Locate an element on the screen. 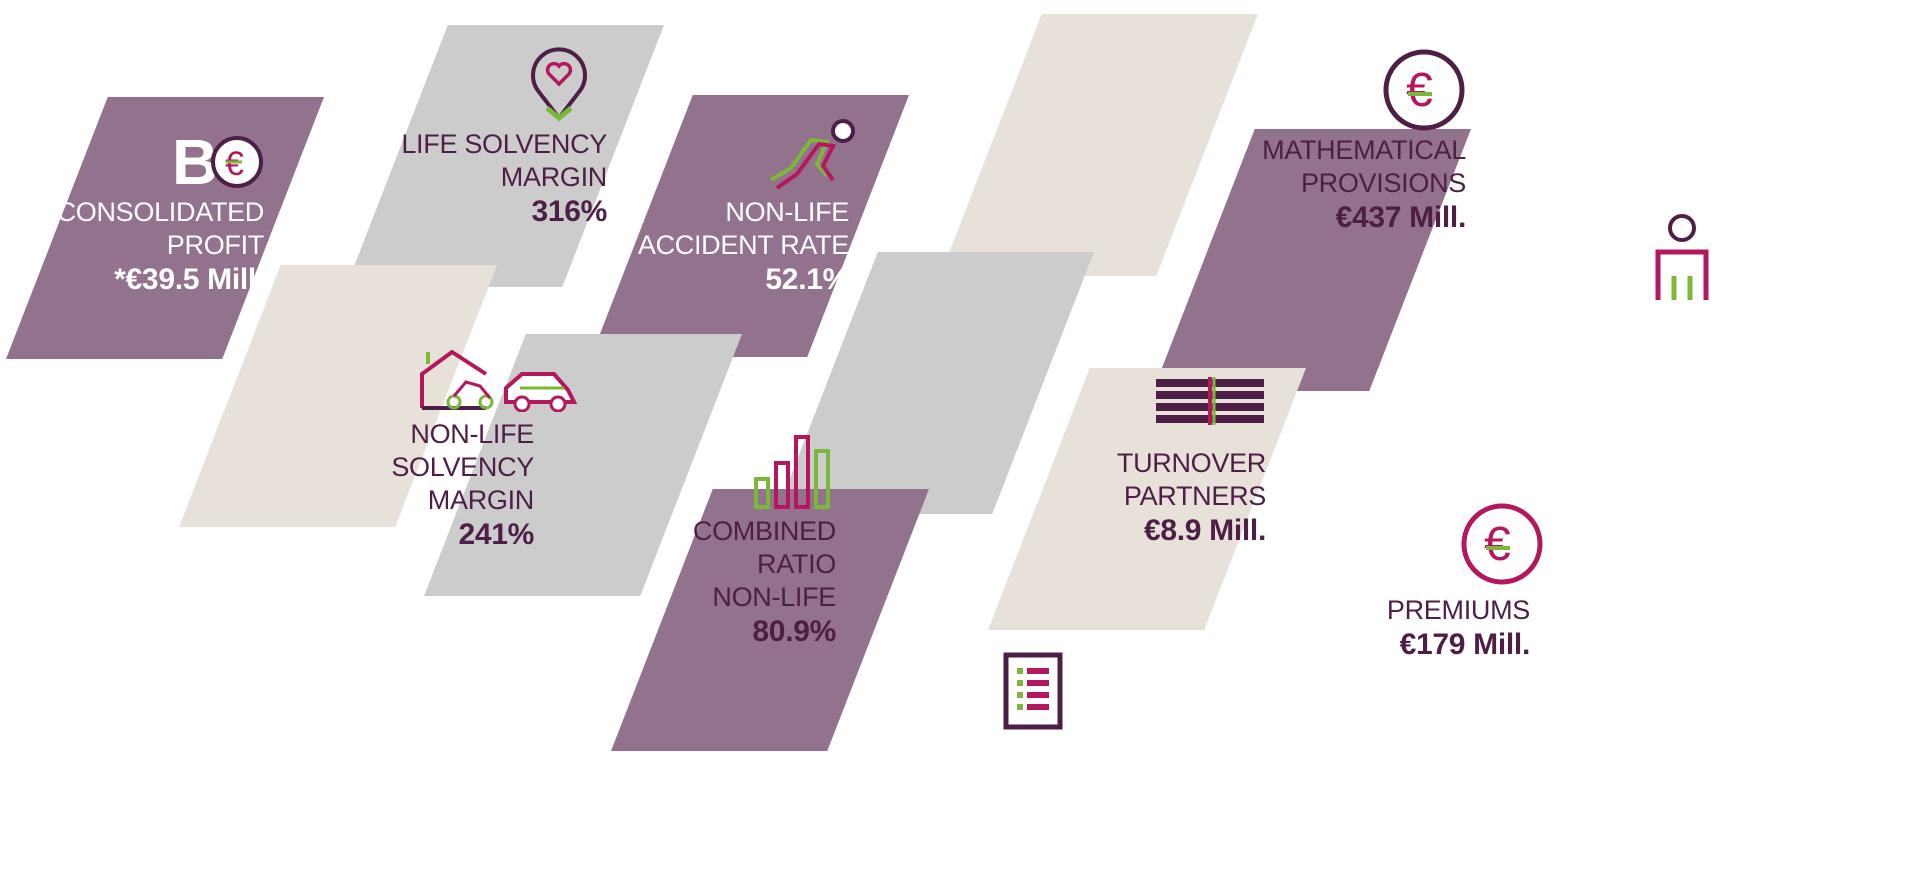 This screenshot has height=870, width=1920. math-provisions-value: €437 Mill. is located at coordinates (1401, 217).